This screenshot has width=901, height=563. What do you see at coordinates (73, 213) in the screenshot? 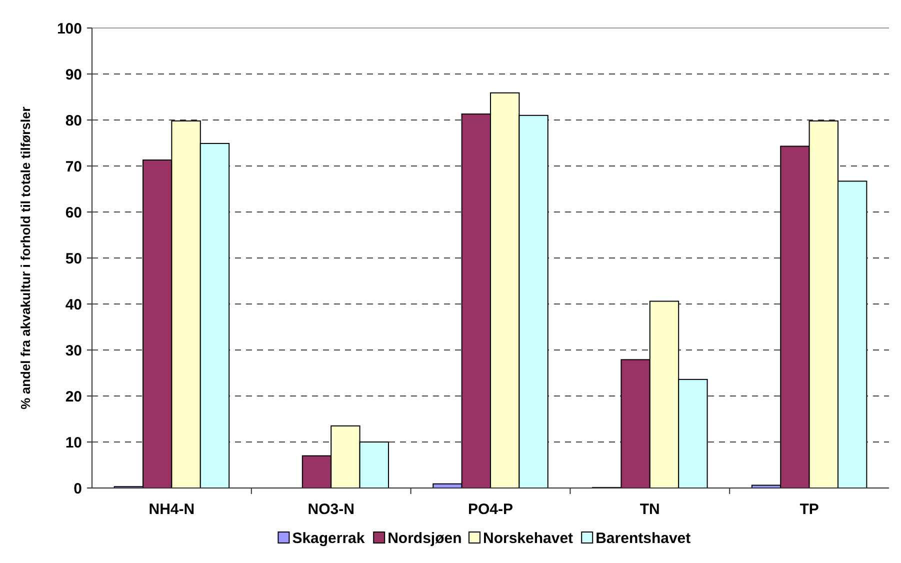
I see `y-tick-label: 60` at bounding box center [73, 213].